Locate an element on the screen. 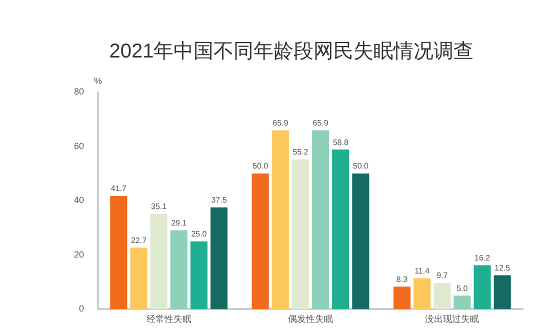 This screenshot has width=553, height=336. data-label: 37.5 is located at coordinates (219, 200).